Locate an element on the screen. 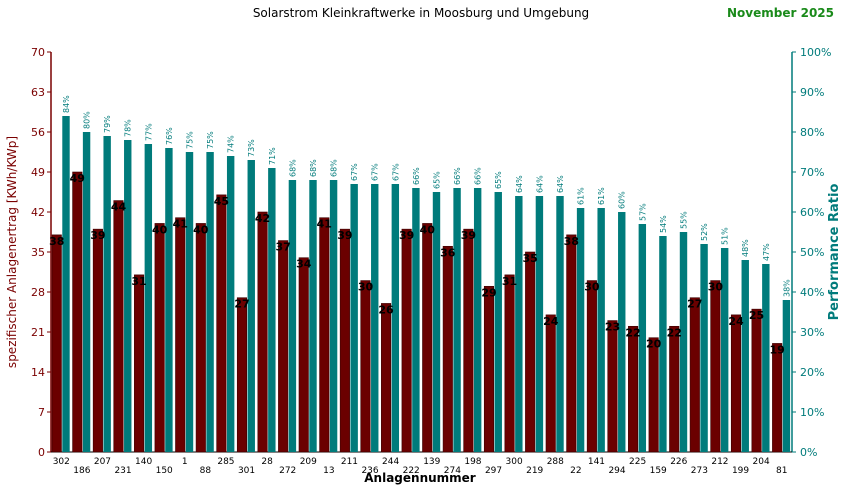 Image resolution: width=842 pixels, height=504 pixels. pr-value-label: 57% is located at coordinates (642, 212).